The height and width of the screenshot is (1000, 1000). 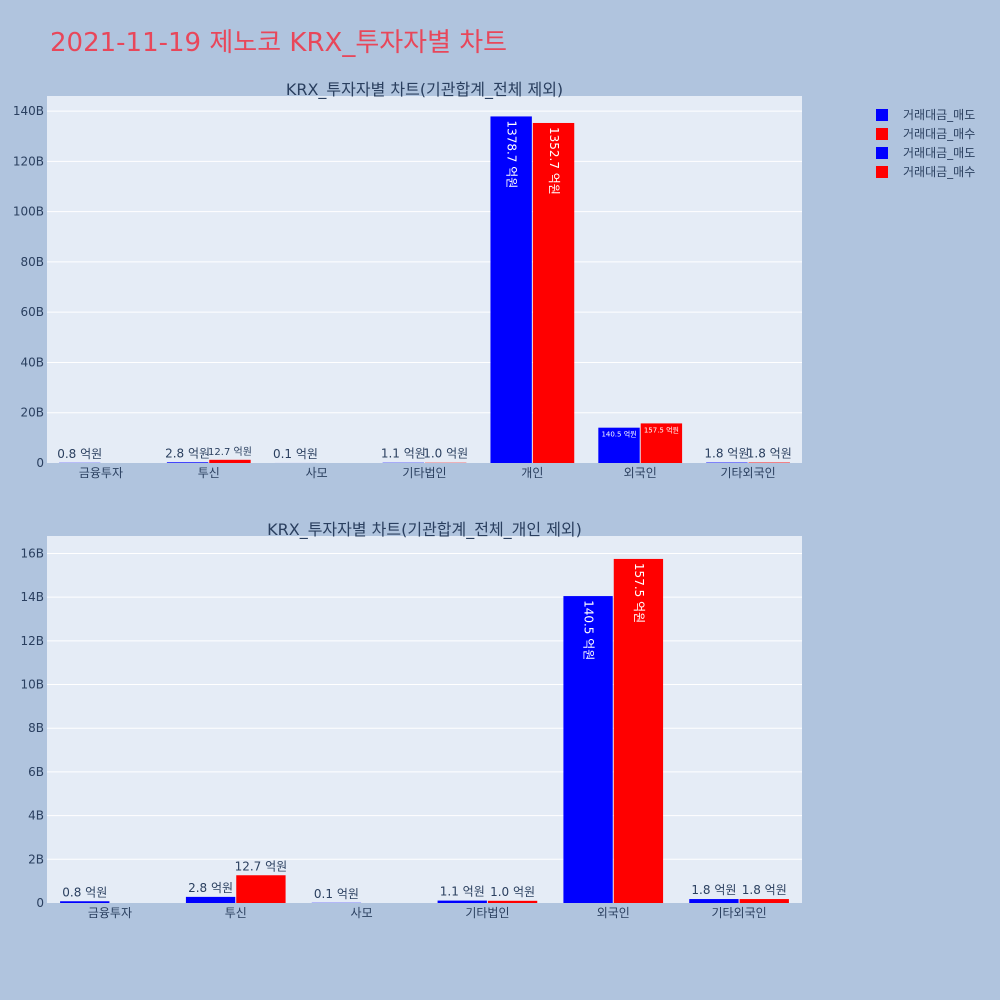 I want to click on chart-title: KRX_투자자별 차트(기관합계_전체_개인 제외), so click(x=424, y=530).